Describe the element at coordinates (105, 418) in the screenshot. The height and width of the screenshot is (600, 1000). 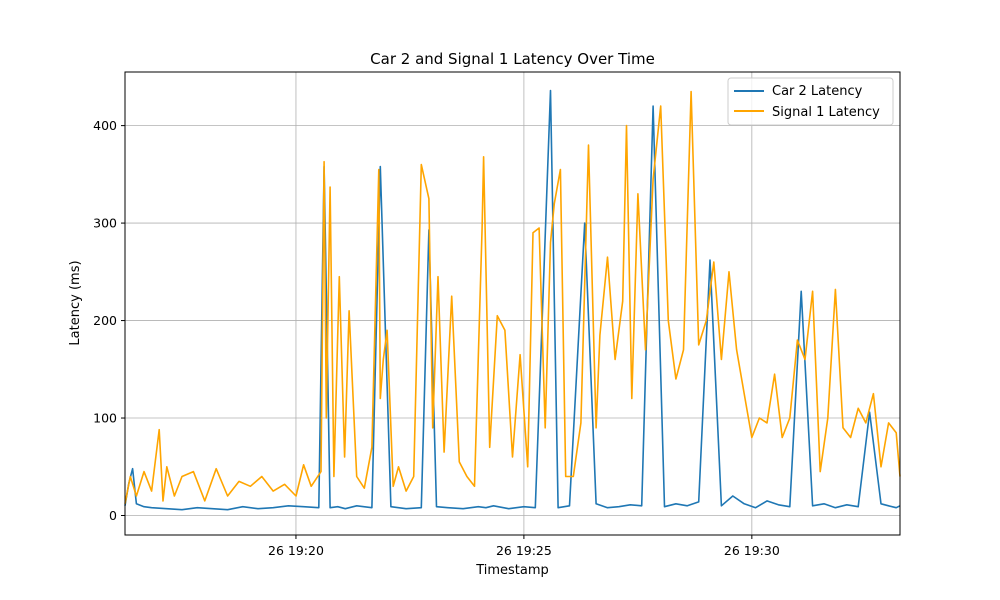
I see `y-tick-label: 100` at that location.